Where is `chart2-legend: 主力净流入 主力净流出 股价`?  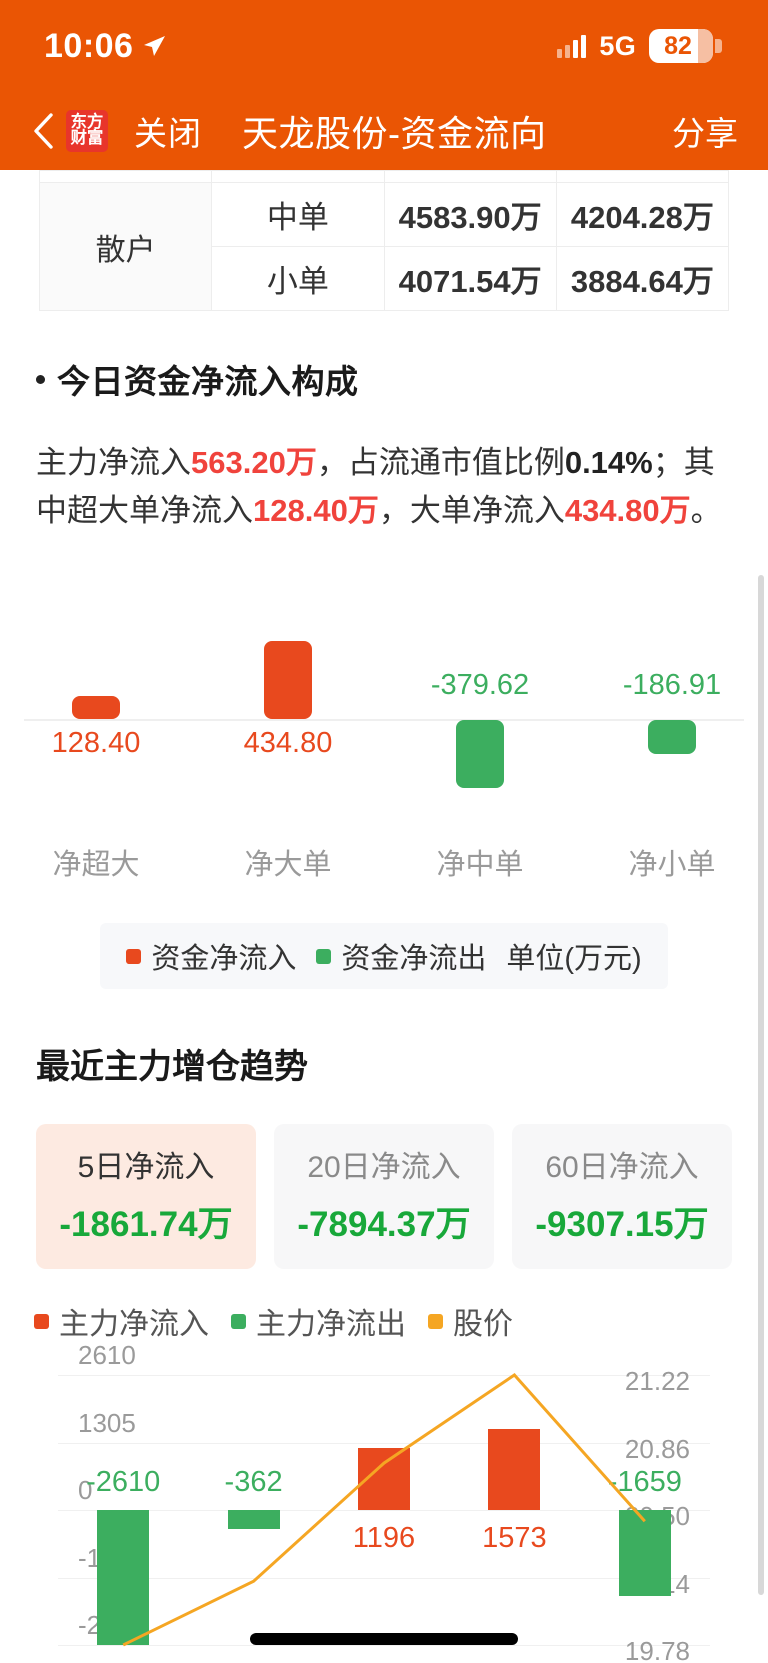
chart2-legend: 主力净流入 主力净流出 股价 is located at coordinates (401, 1321).